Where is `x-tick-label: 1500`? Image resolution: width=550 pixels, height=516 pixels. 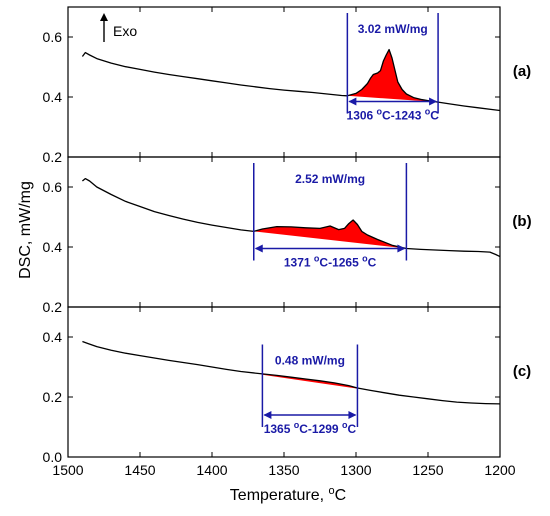
x-tick-label: 1500 is located at coordinates (67, 470).